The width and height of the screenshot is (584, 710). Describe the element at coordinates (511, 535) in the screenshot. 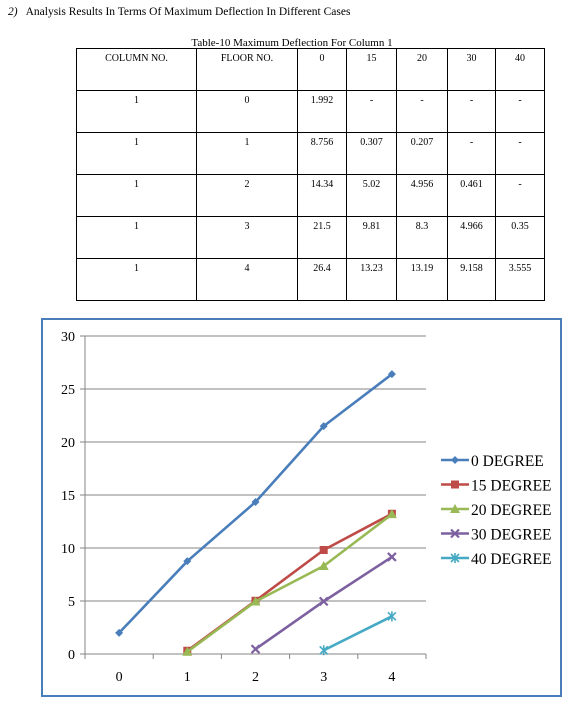

I see `legend-label: 30 DEGREE` at that location.